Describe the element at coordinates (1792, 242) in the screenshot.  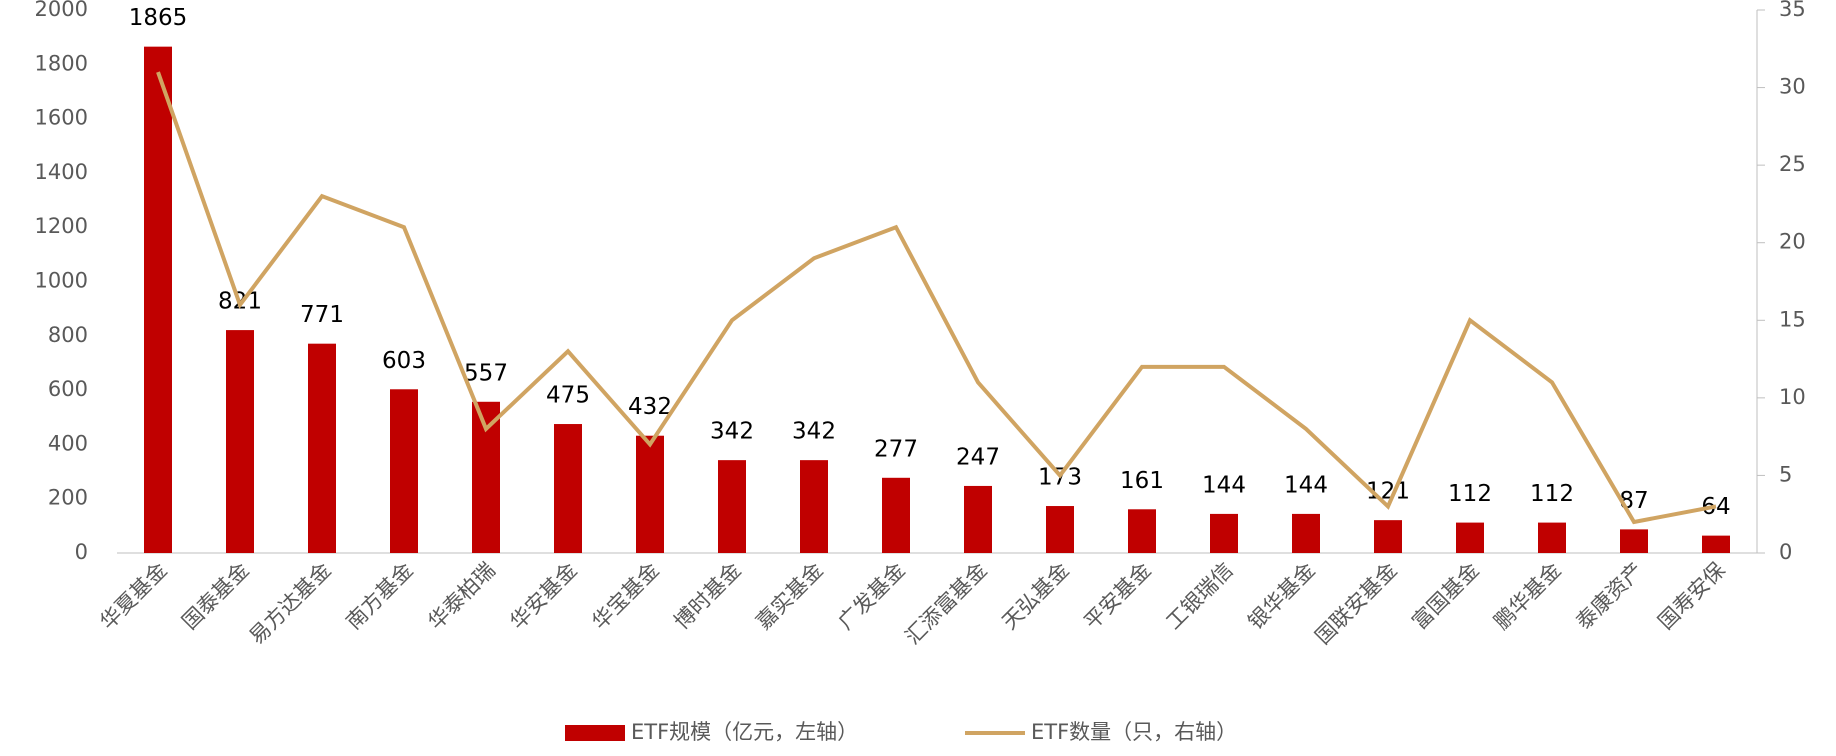
I see `y2-tick-label: 20` at that location.